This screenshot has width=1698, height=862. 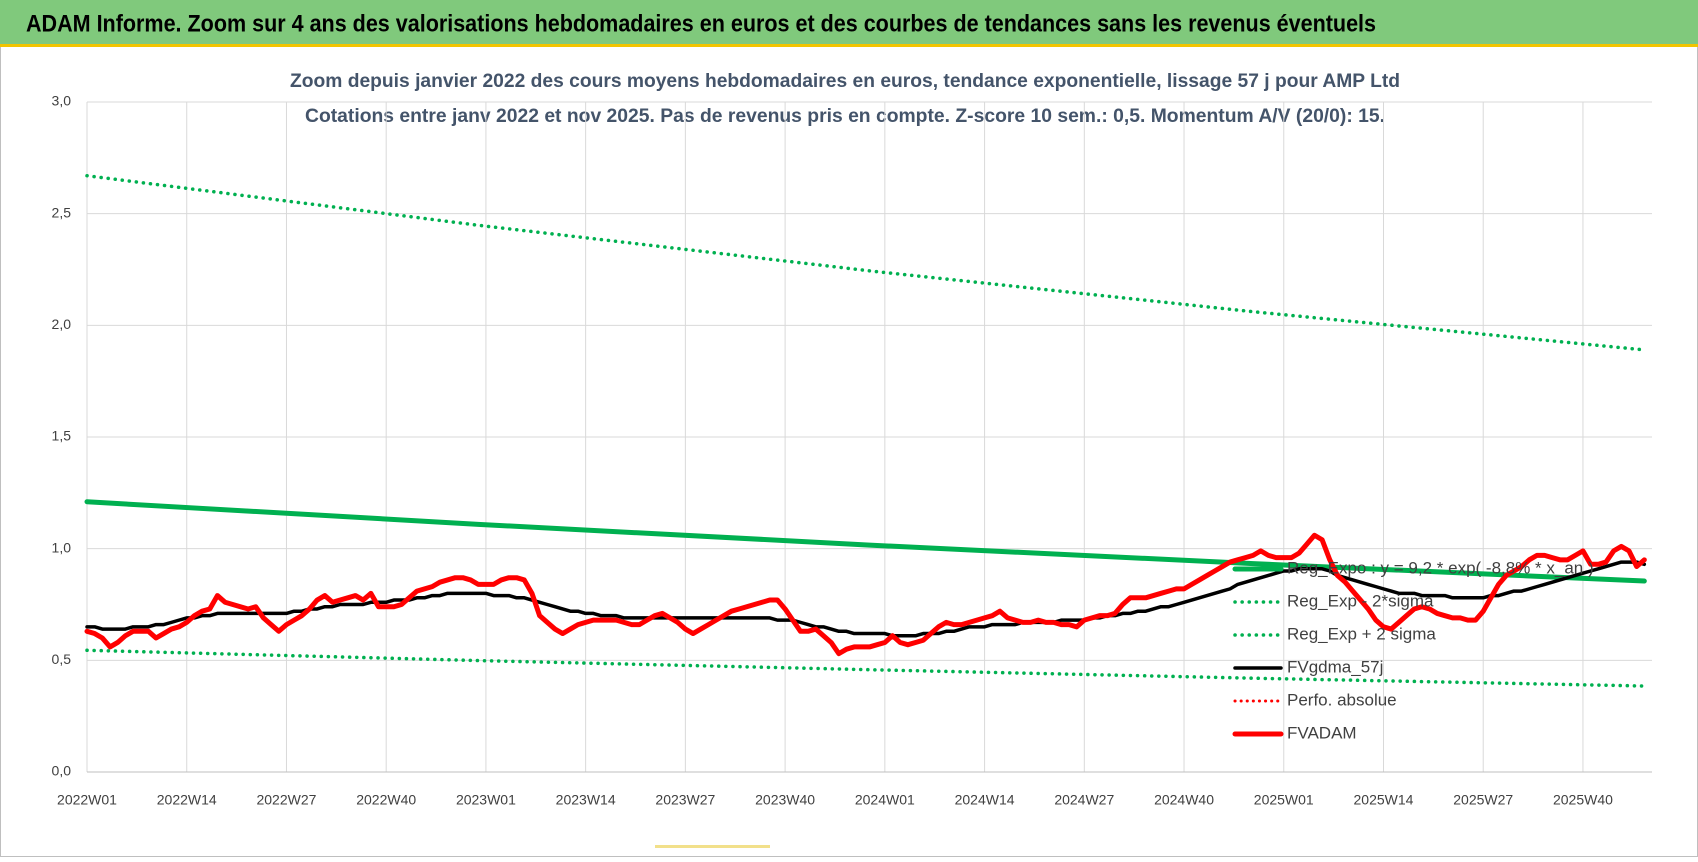 What do you see at coordinates (1360, 600) in the screenshot?
I see `legend-label: Reg_Exp - 2*sigma` at bounding box center [1360, 600].